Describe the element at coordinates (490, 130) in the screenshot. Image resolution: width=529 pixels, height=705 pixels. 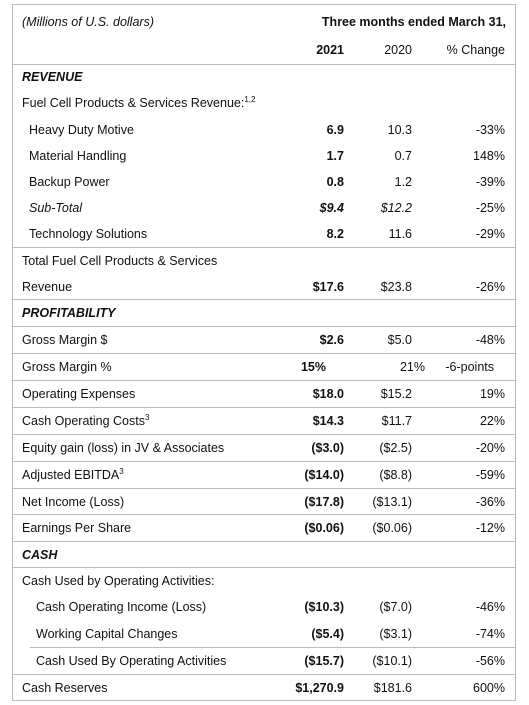
I see `cell-value: -33%` at that location.